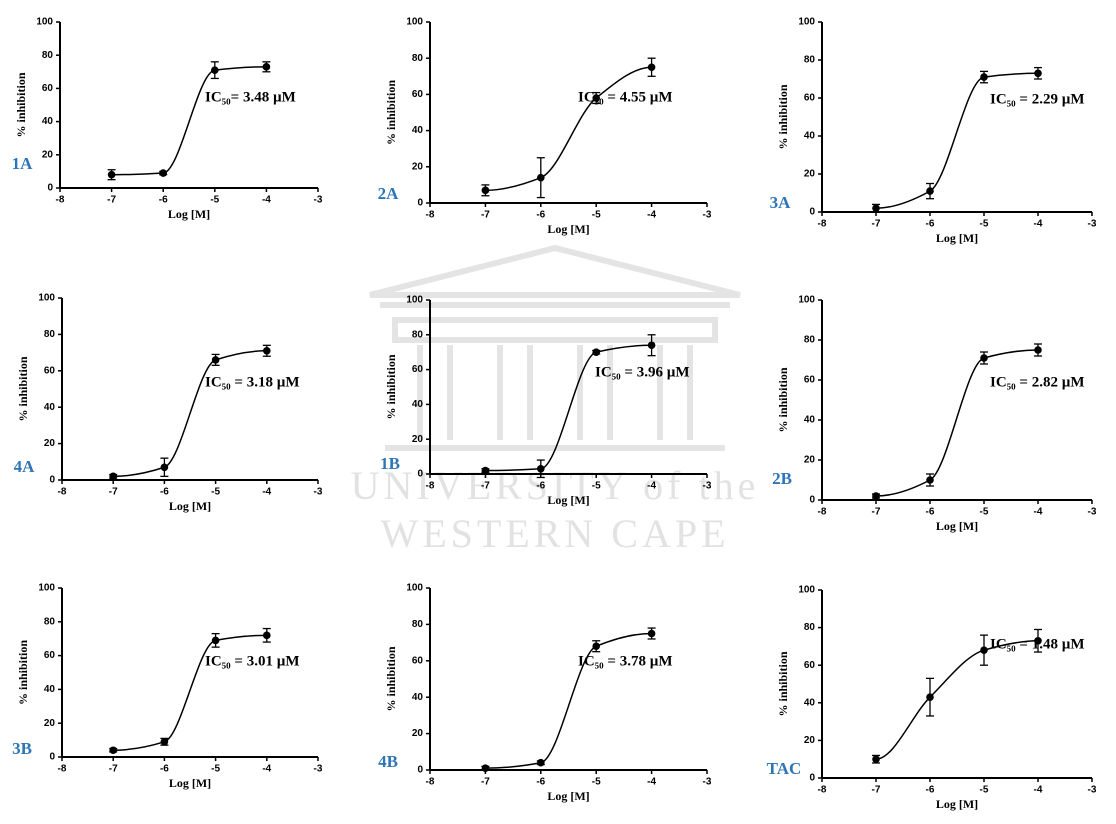 The width and height of the screenshot is (1116, 824). Describe the element at coordinates (23, 163) in the screenshot. I see `panel-label: 1A` at that location.